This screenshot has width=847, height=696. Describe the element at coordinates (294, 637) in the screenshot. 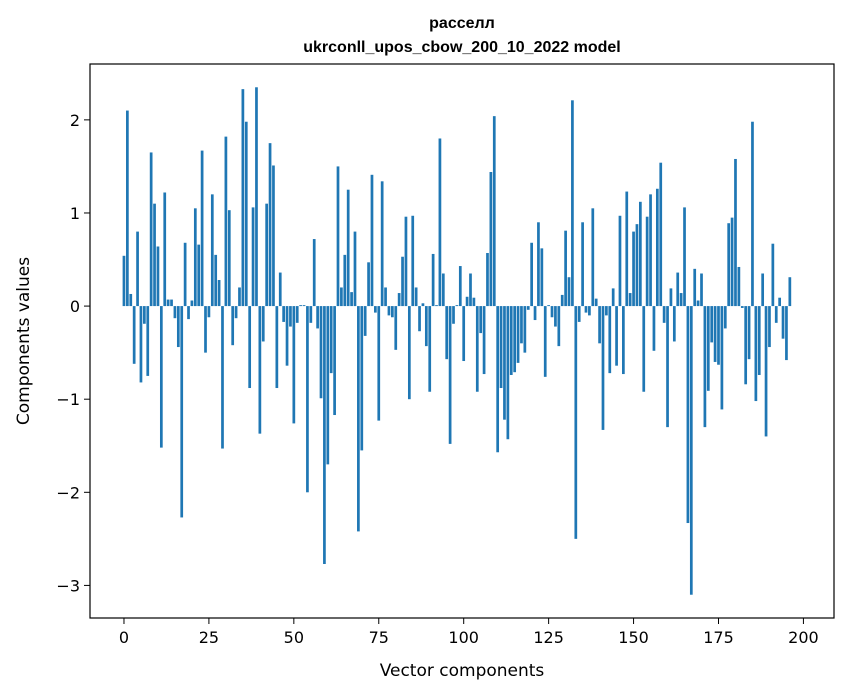

I see `x-tick-label: 50` at that location.